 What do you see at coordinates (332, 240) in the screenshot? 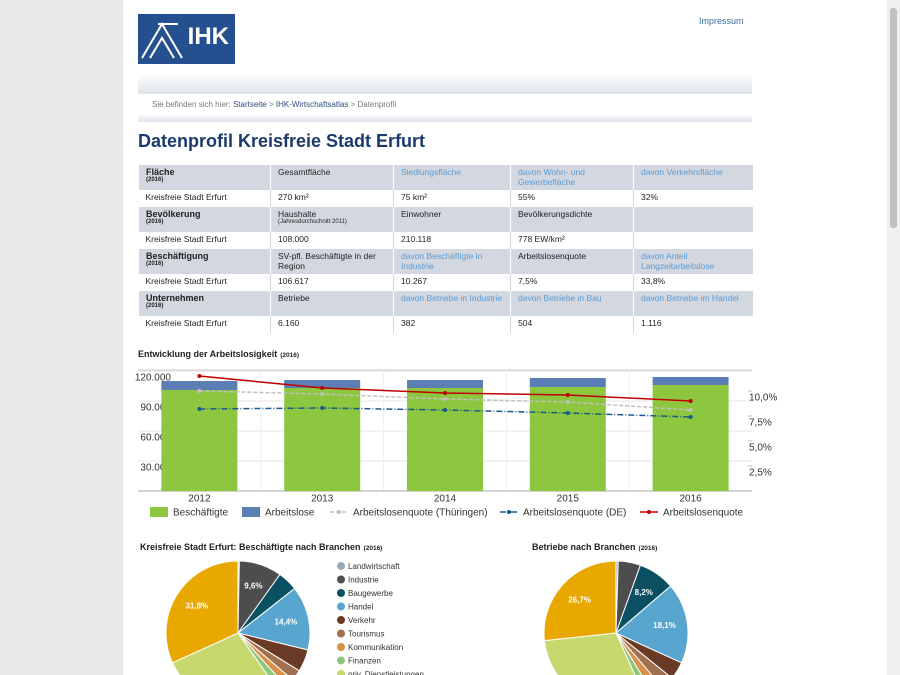
I see `cell: 108.000` at bounding box center [332, 240].